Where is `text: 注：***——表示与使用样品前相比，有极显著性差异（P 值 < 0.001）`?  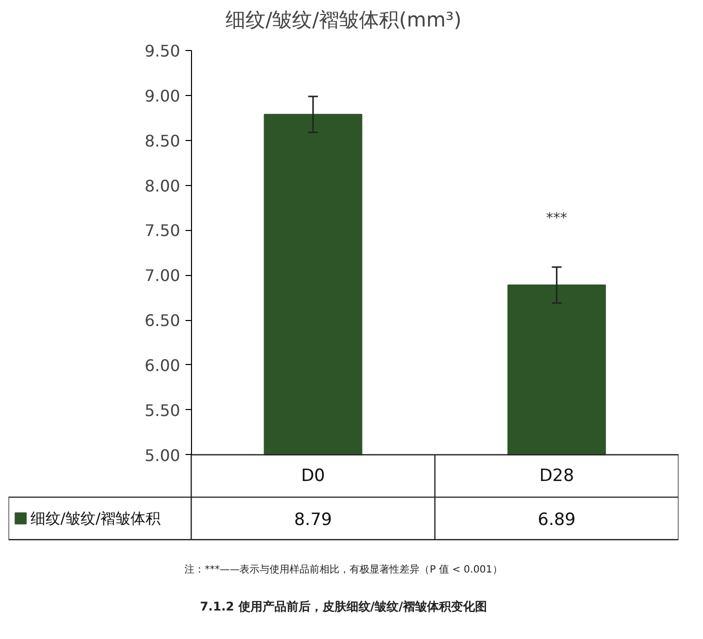
text: 注：***——表示与使用样品前相比，有极显著性差异（P 值 < 0.001） is located at coordinates (343, 569).